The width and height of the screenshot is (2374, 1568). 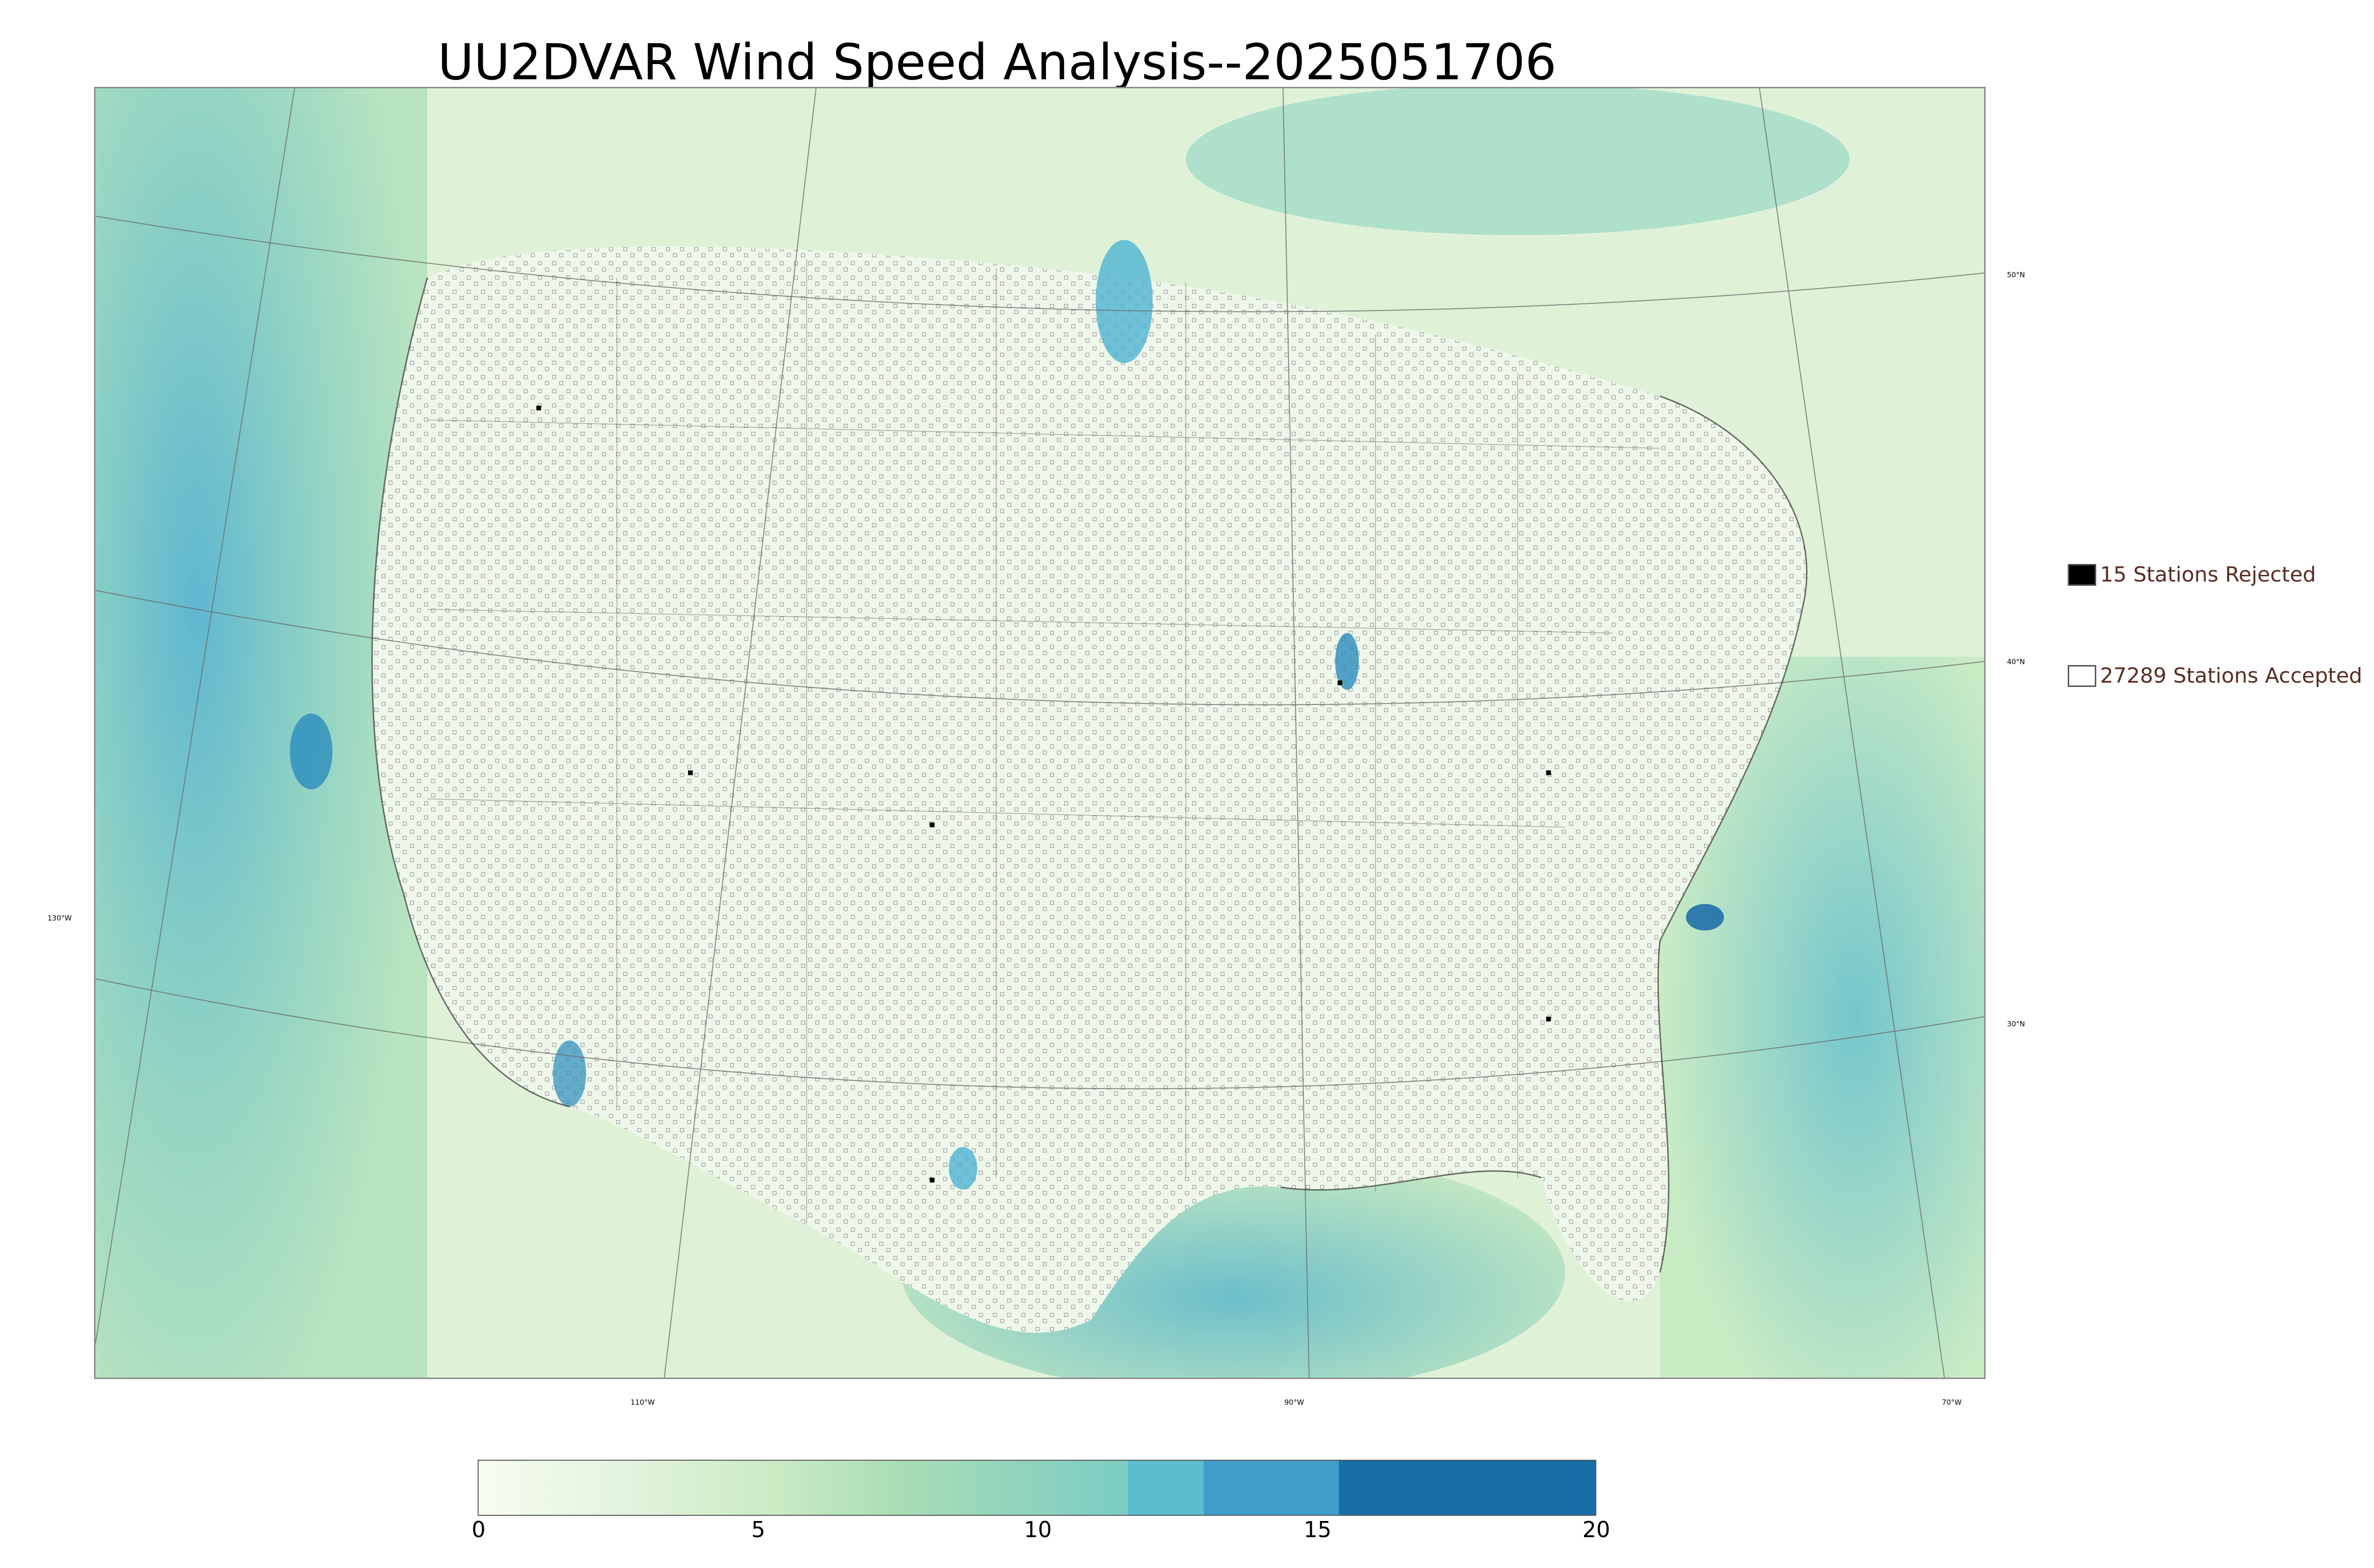 I want to click on lat-label-30n: 30°N, so click(x=2016, y=1024).